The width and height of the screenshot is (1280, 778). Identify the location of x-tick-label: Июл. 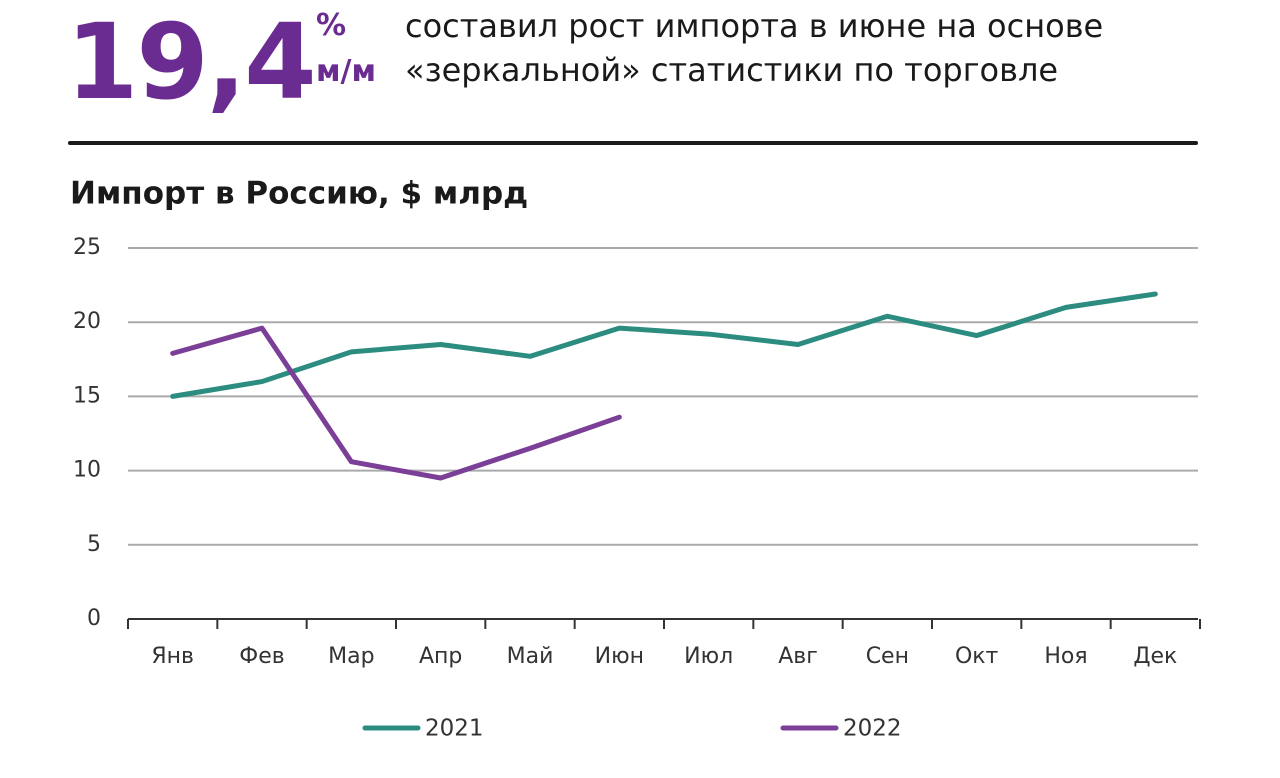
(708, 656).